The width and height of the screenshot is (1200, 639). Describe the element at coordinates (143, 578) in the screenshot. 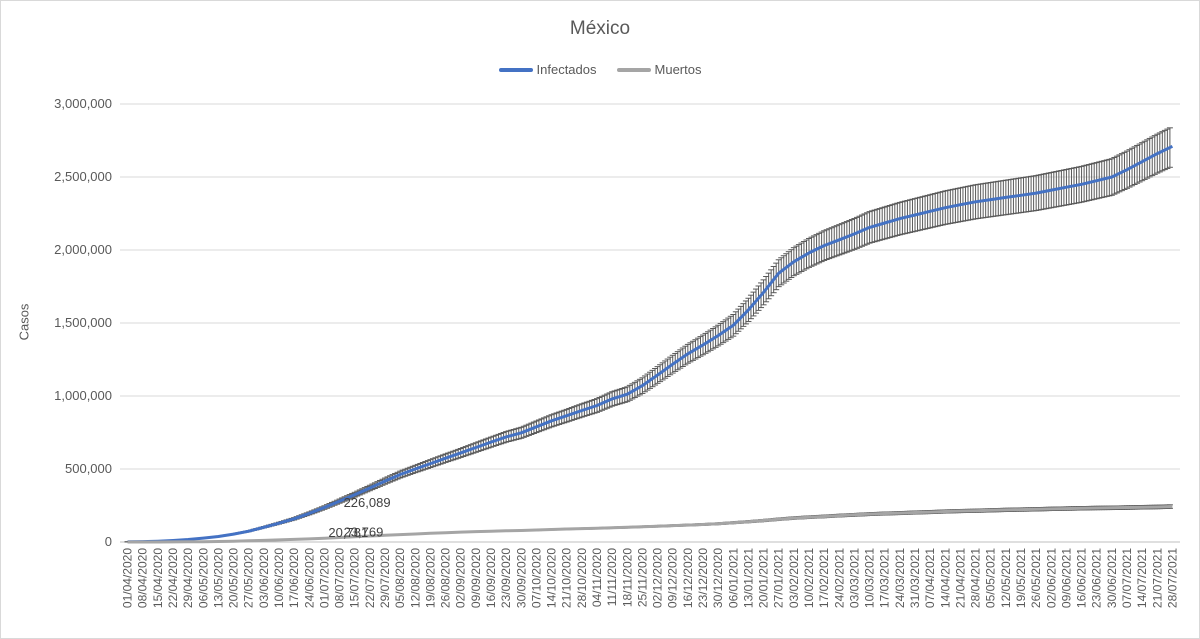

I see `x-tick-label: 08/04/2020` at that location.